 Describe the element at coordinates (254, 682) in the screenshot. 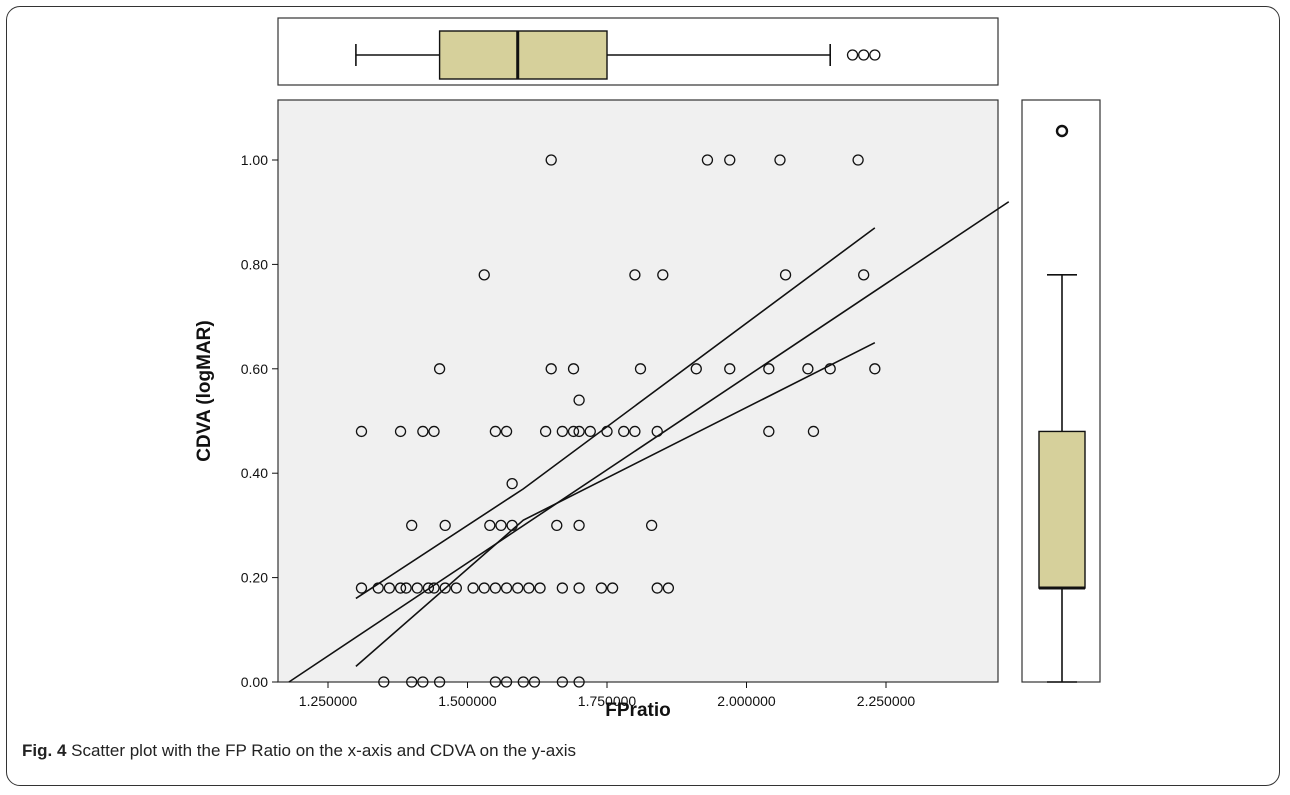

I see `y-tick-label: 0.00` at that location.